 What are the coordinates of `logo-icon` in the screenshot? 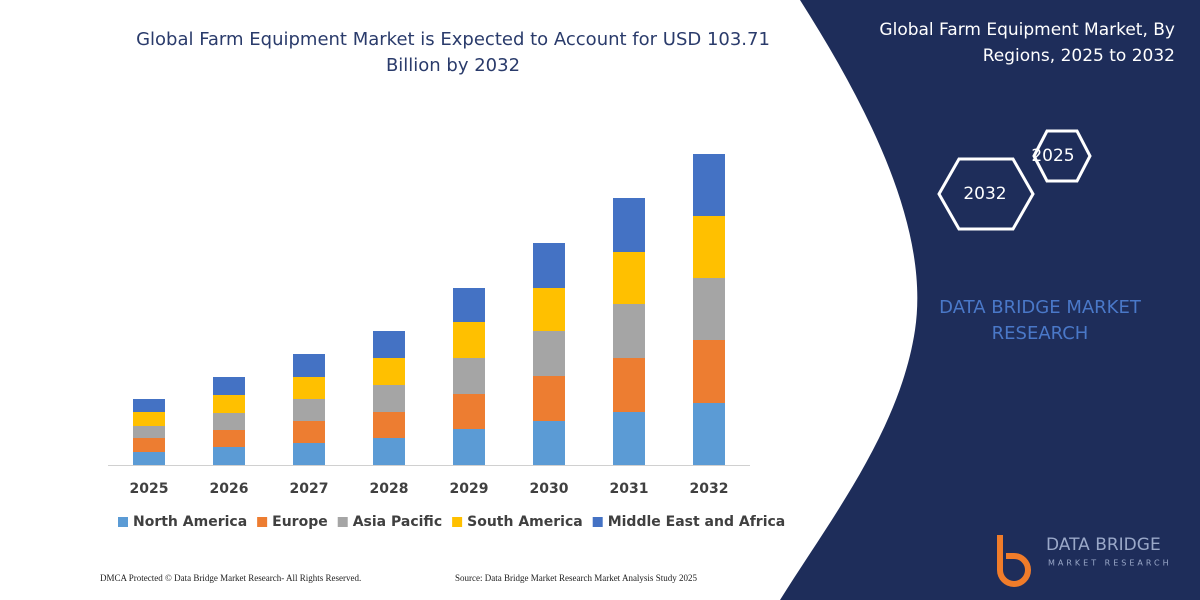 It's located at (1014, 561).